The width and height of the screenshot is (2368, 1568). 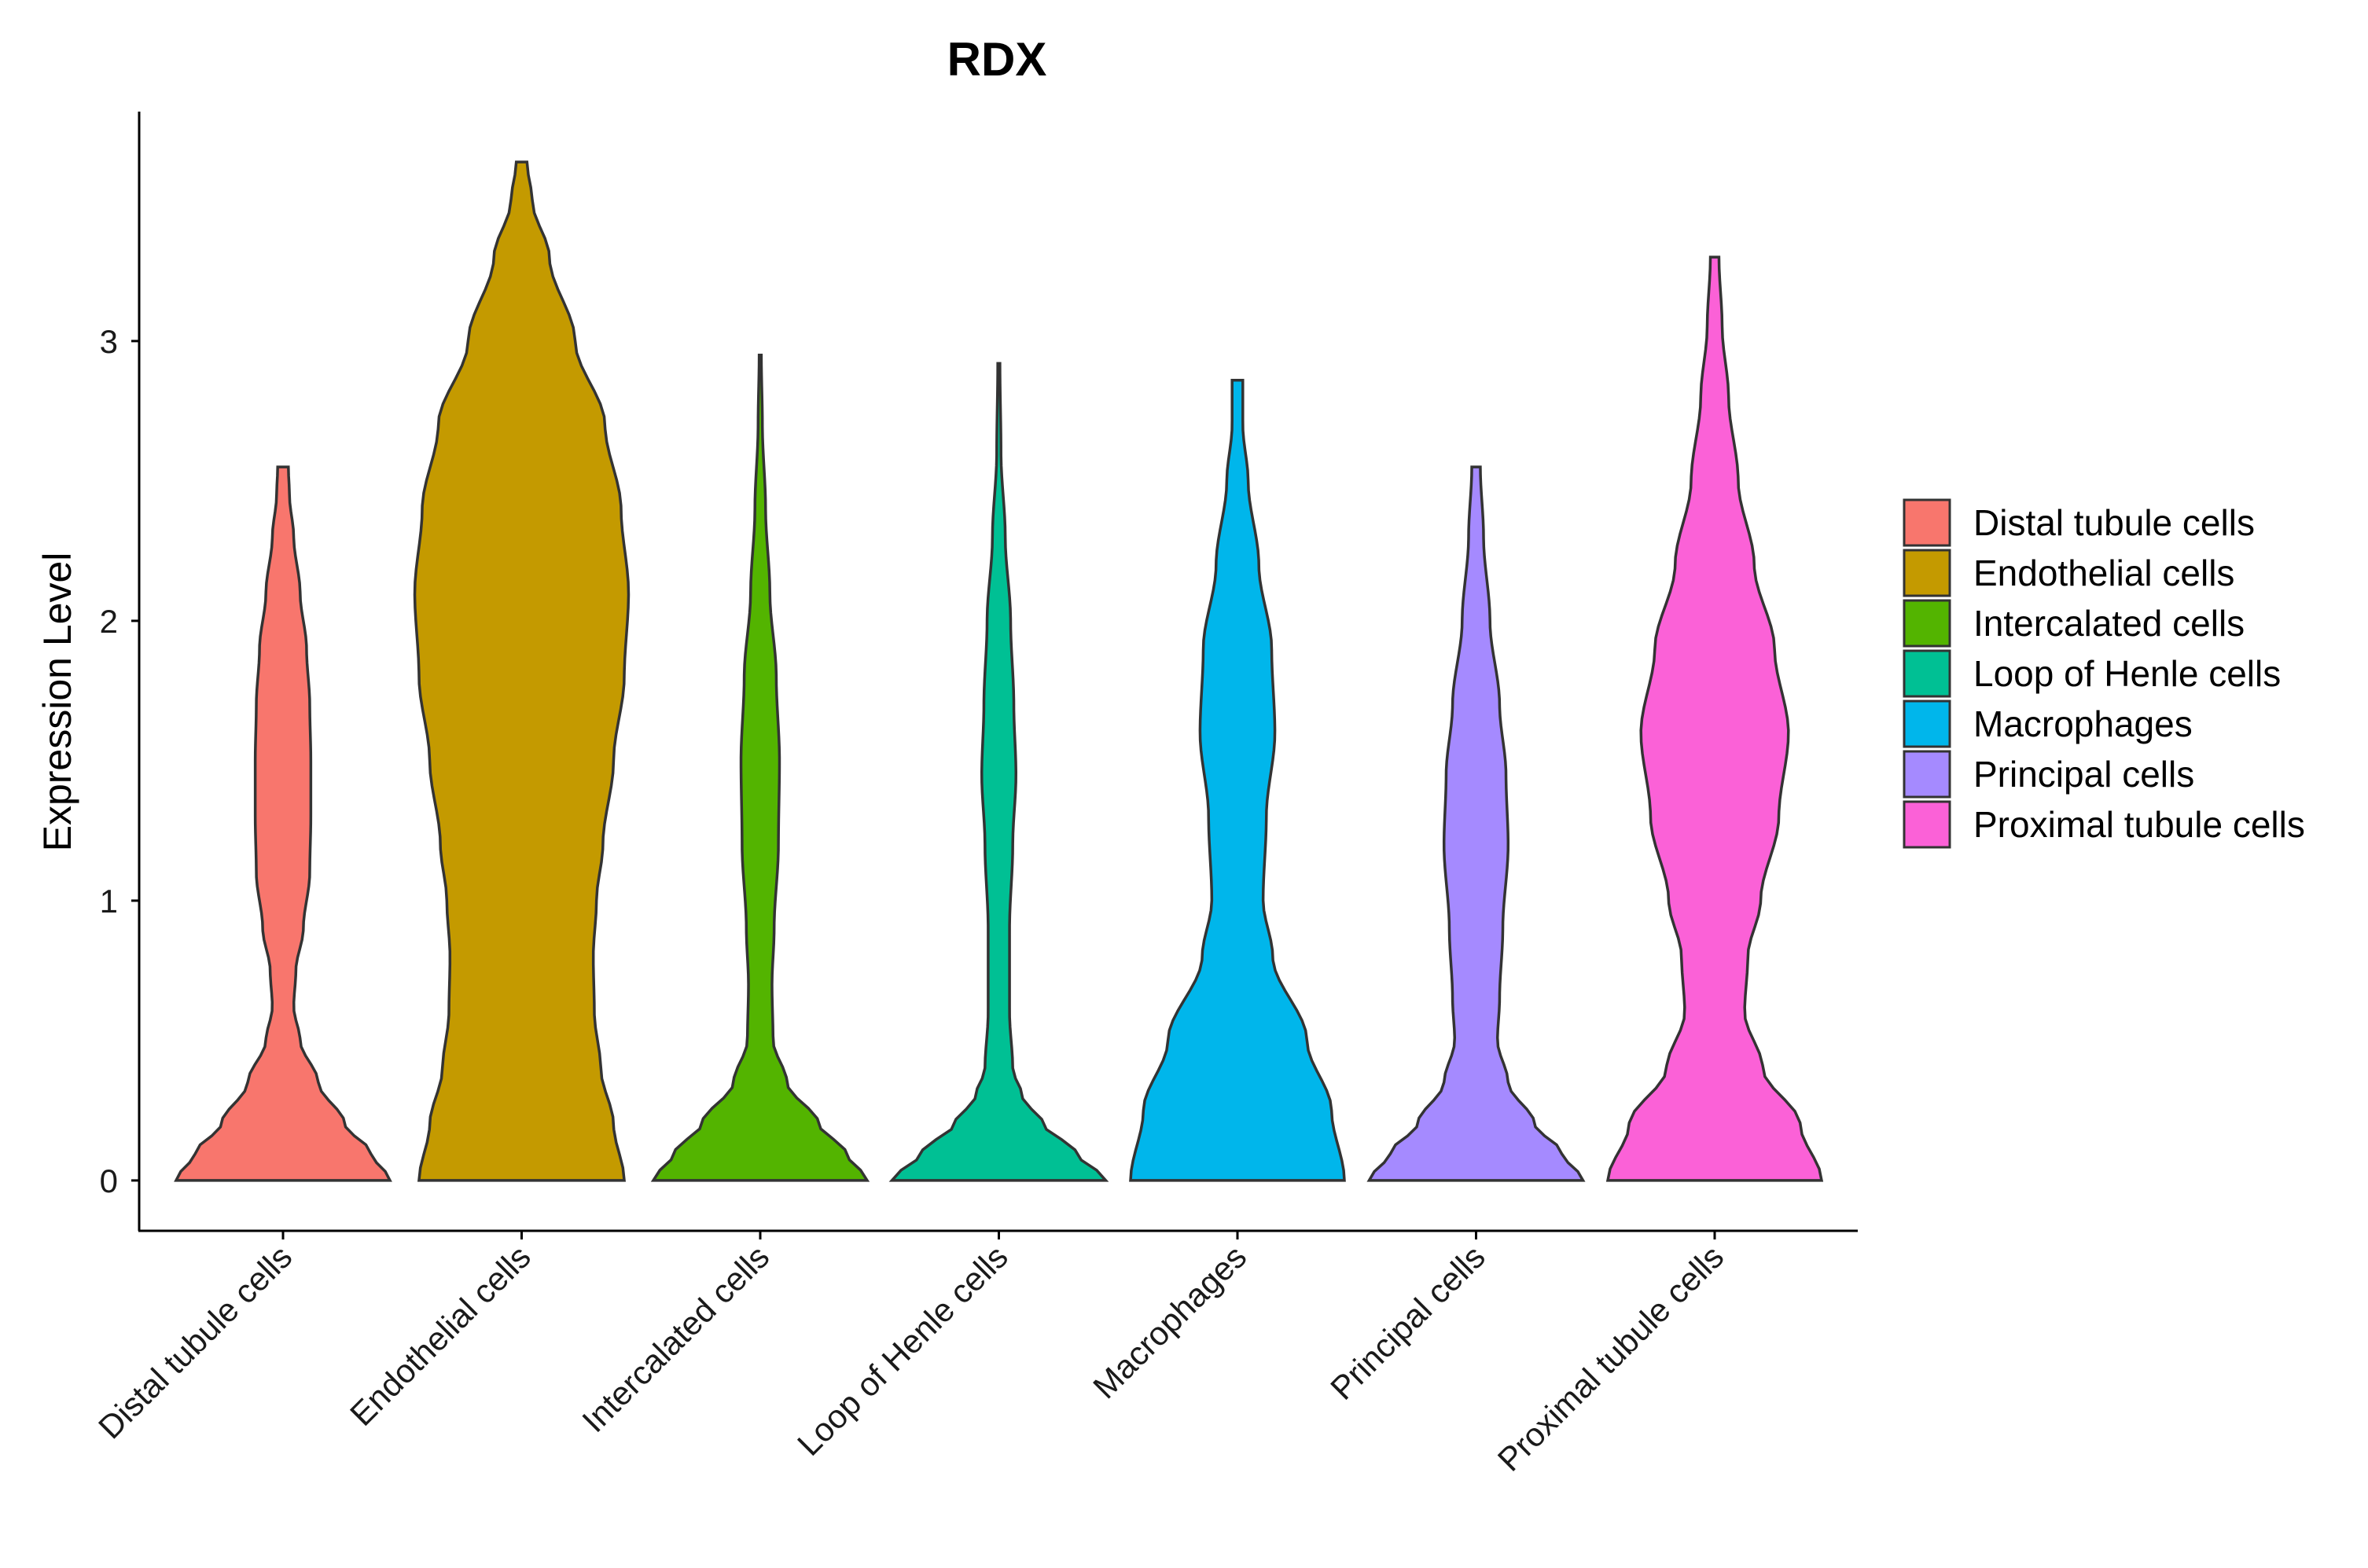 I want to click on x-tick-label-macrophages: Macrophages, so click(x=1169, y=1321).